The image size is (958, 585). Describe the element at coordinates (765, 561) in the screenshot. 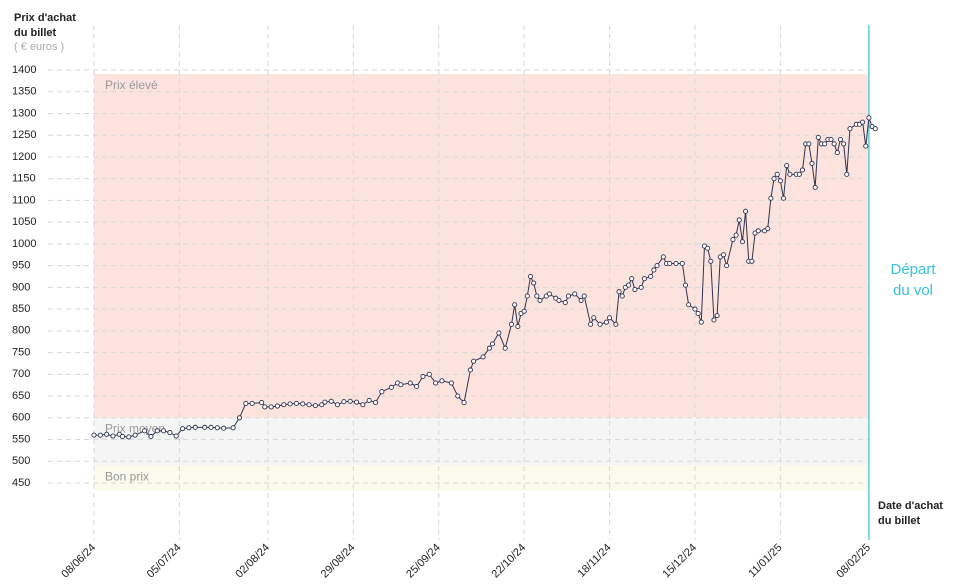

I see `x-tick-label: 11/01/25` at that location.